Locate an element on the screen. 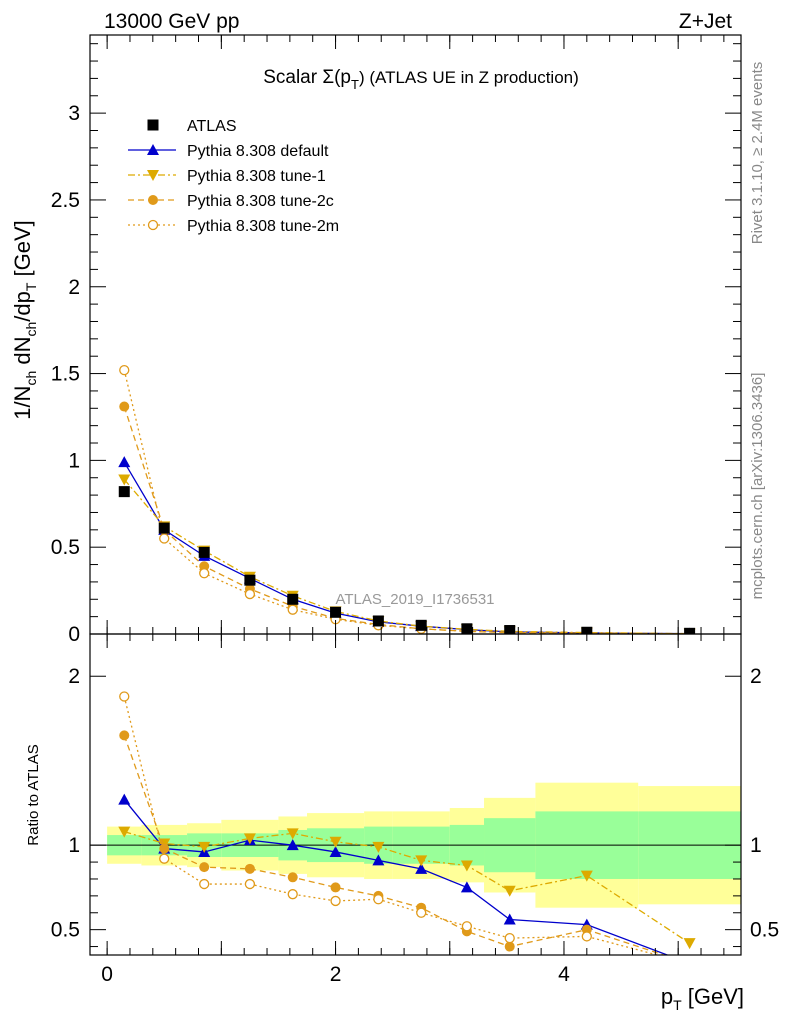  y-axis-label: 1/Nch dNch/dpT [GeV] is located at coordinates (24, 320).